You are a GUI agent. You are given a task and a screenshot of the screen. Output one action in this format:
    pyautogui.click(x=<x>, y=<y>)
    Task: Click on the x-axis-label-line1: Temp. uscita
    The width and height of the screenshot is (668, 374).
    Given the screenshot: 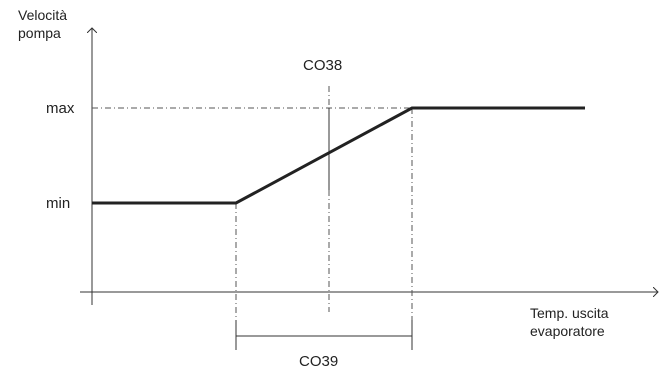 What is the action you would take?
    pyautogui.click(x=569, y=313)
    